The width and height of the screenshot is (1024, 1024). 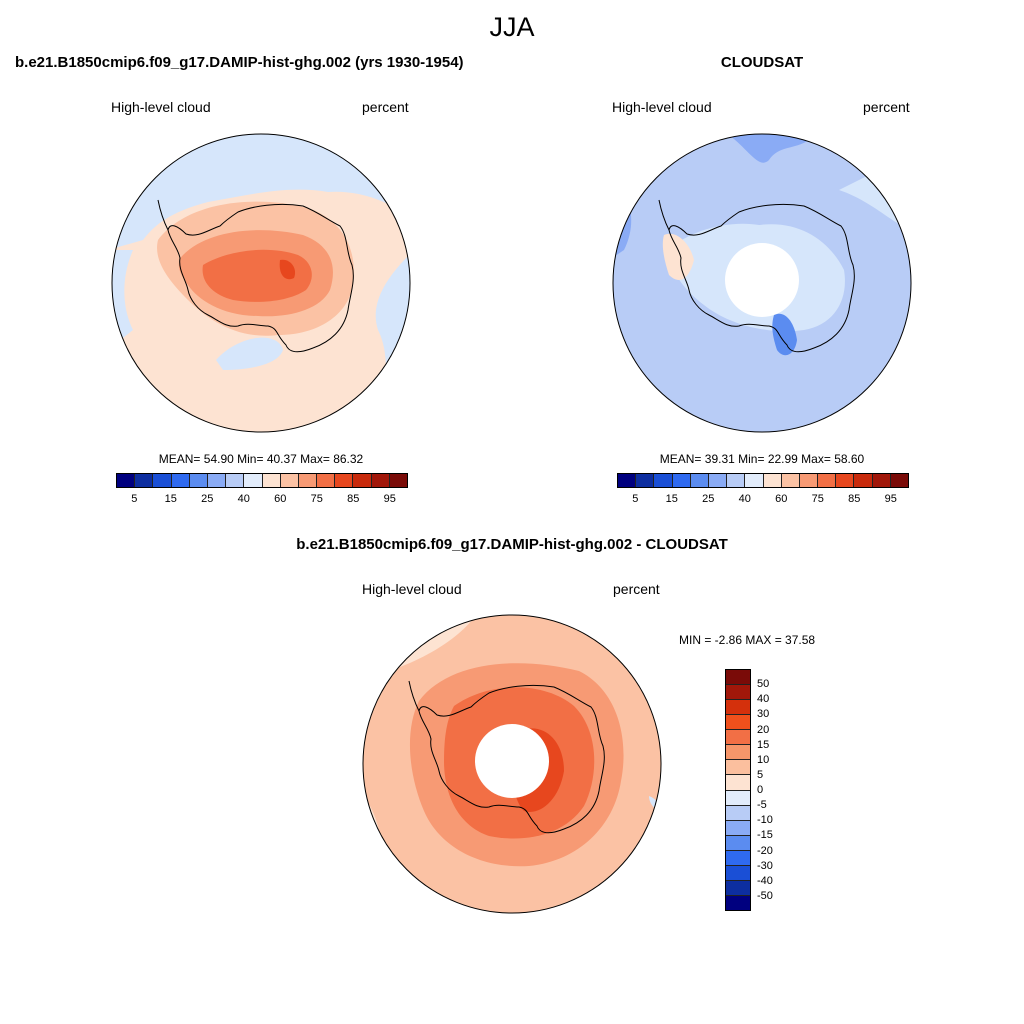 What do you see at coordinates (762, 805) in the screenshot?
I see `colorbar-tick-label: -5` at bounding box center [762, 805].